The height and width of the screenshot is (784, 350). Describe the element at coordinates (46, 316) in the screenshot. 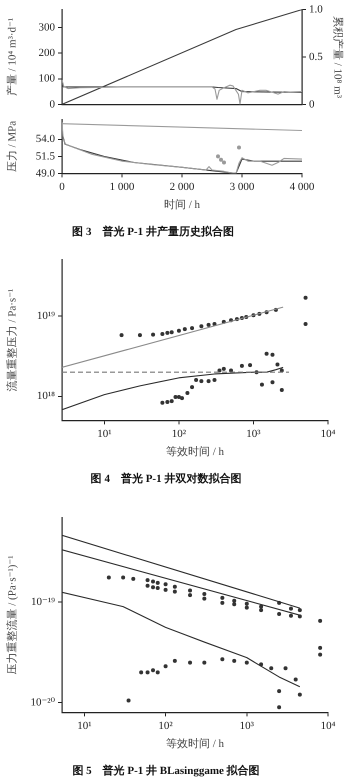

I see `y-tick-label: 10¹⁹` at that location.